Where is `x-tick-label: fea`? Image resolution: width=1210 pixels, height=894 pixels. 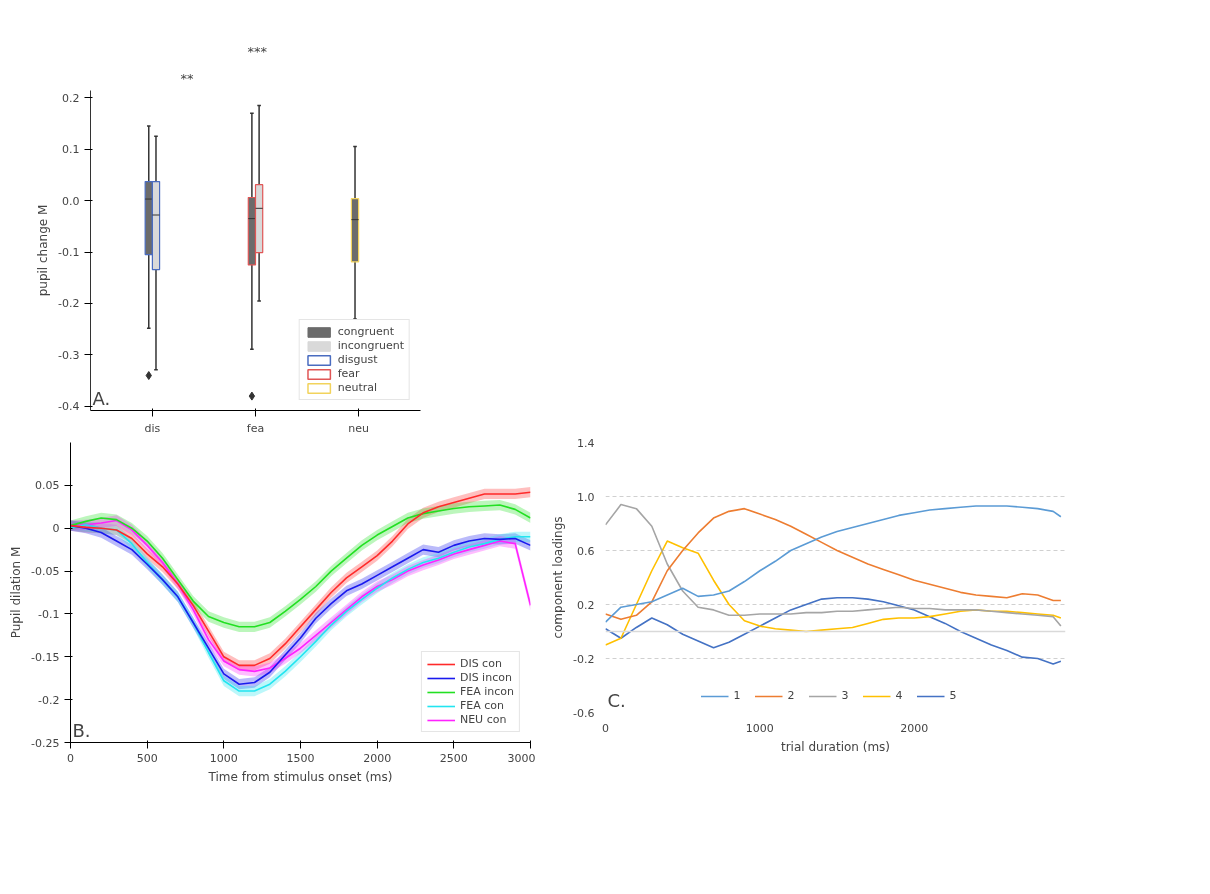 x-tick-label: fea is located at coordinates (255, 428).